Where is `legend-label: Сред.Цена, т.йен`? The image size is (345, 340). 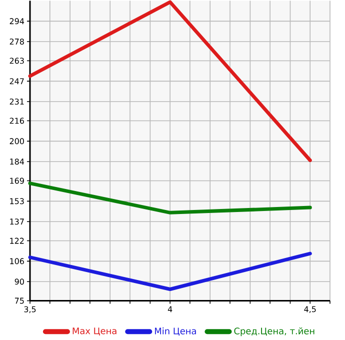 legend-label: Сред.Цена, т.йен is located at coordinates (274, 332).